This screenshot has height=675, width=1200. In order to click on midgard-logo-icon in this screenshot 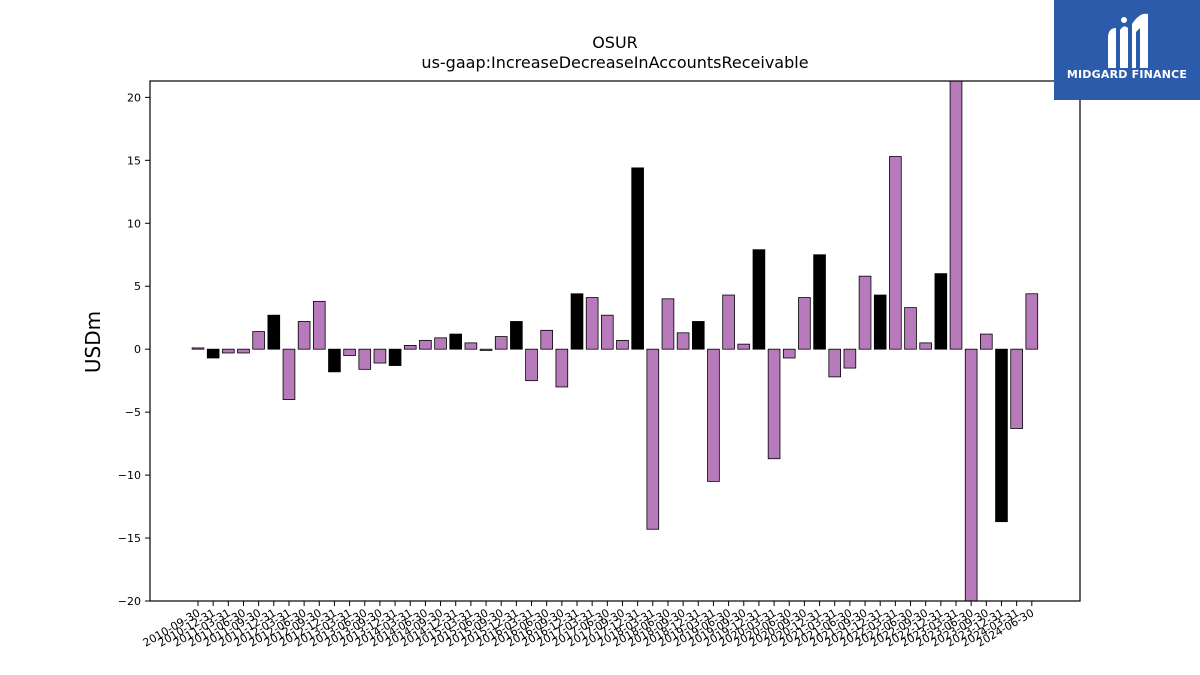, I will do `click(1128, 40)`.